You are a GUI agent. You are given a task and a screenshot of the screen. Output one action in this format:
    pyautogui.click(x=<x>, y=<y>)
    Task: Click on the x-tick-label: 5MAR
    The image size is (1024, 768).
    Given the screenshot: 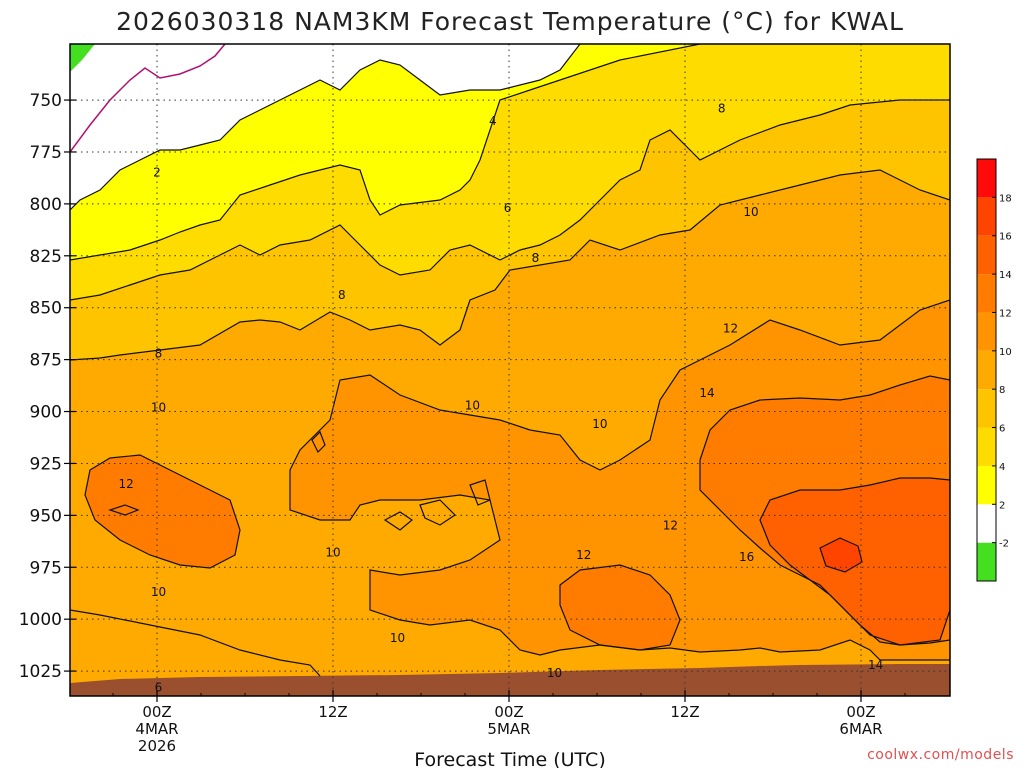 What is the action you would take?
    pyautogui.click(x=508, y=729)
    